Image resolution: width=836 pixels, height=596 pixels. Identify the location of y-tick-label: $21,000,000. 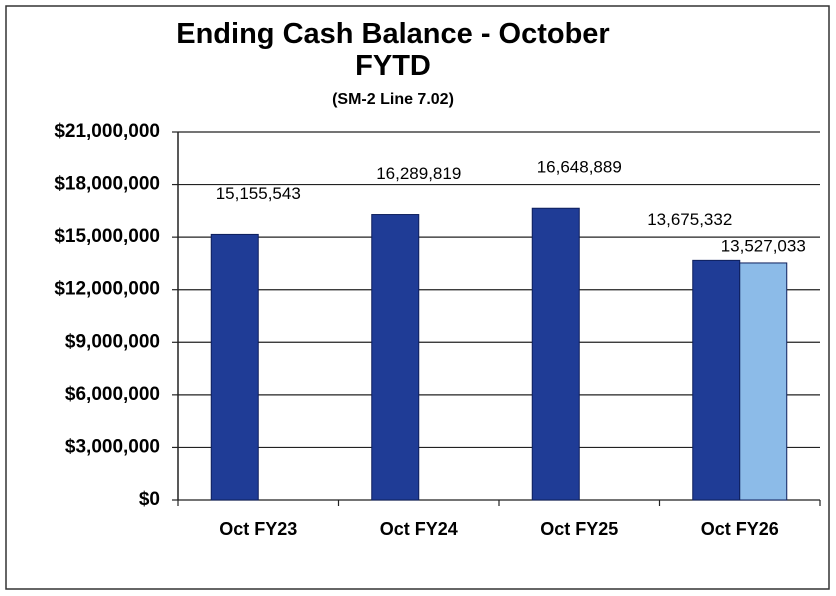
(107, 131).